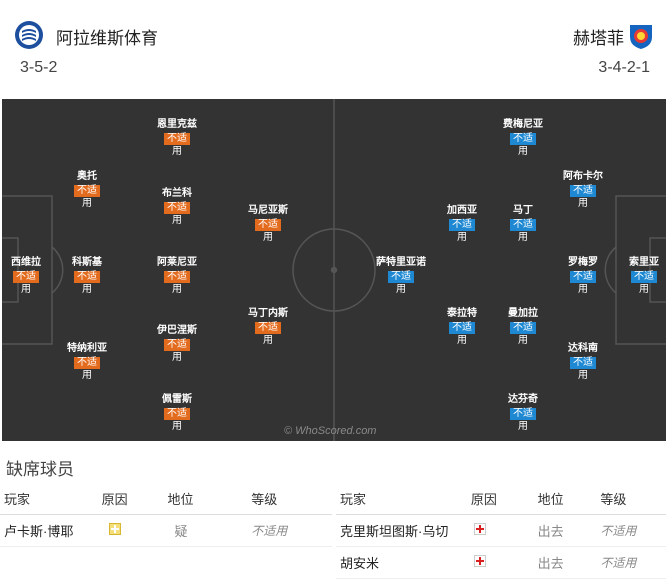 The width and height of the screenshot is (668, 579). Describe the element at coordinates (87, 190) in the screenshot. I see `player-home-1: 奥托 不适用` at that location.